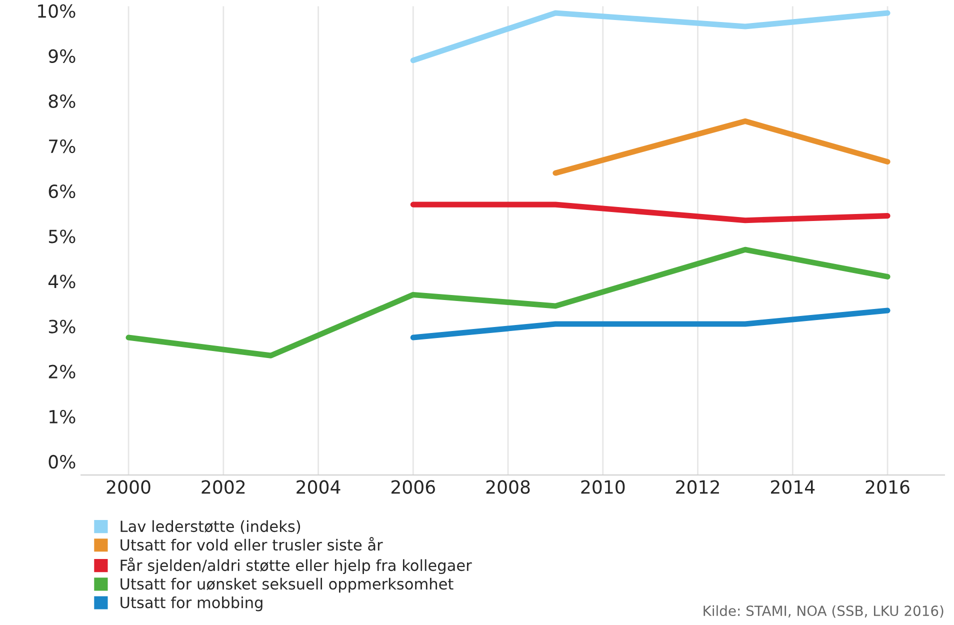  Describe the element at coordinates (63, 417) in the screenshot. I see `y-tick-label: 1%` at that location.